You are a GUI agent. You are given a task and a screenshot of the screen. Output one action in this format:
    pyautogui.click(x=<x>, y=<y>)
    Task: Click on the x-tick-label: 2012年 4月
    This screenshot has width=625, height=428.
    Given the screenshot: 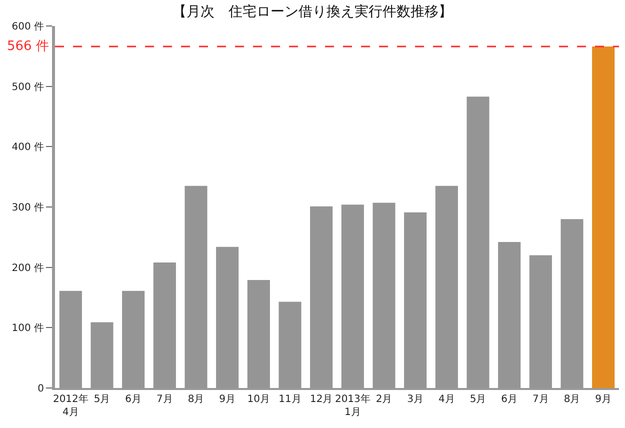 What is the action you would take?
    pyautogui.click(x=70, y=405)
    